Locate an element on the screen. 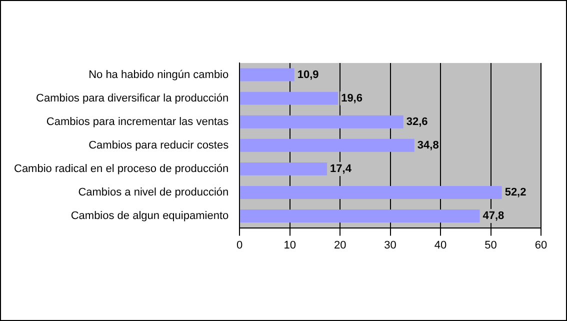 Image resolution: width=567 pixels, height=321 pixels. x-tick-label: 30 is located at coordinates (390, 245).